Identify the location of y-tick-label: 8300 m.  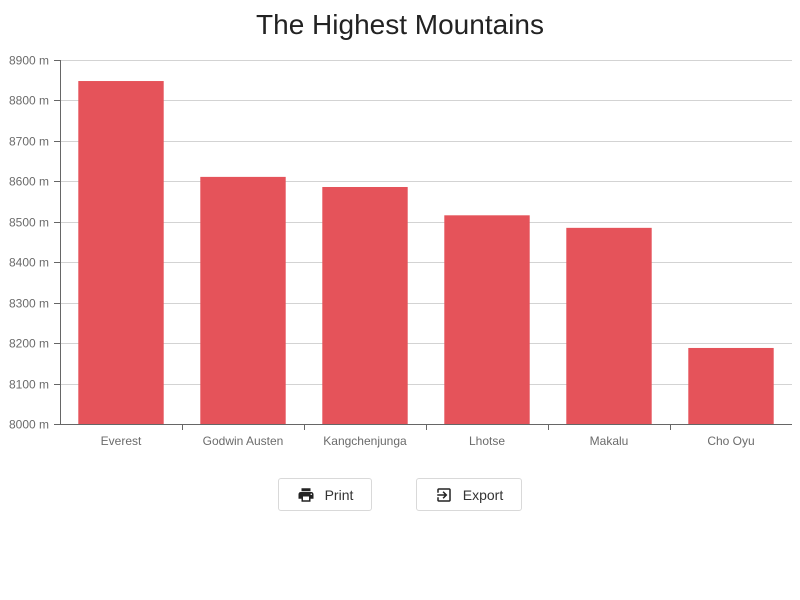
(29, 304).